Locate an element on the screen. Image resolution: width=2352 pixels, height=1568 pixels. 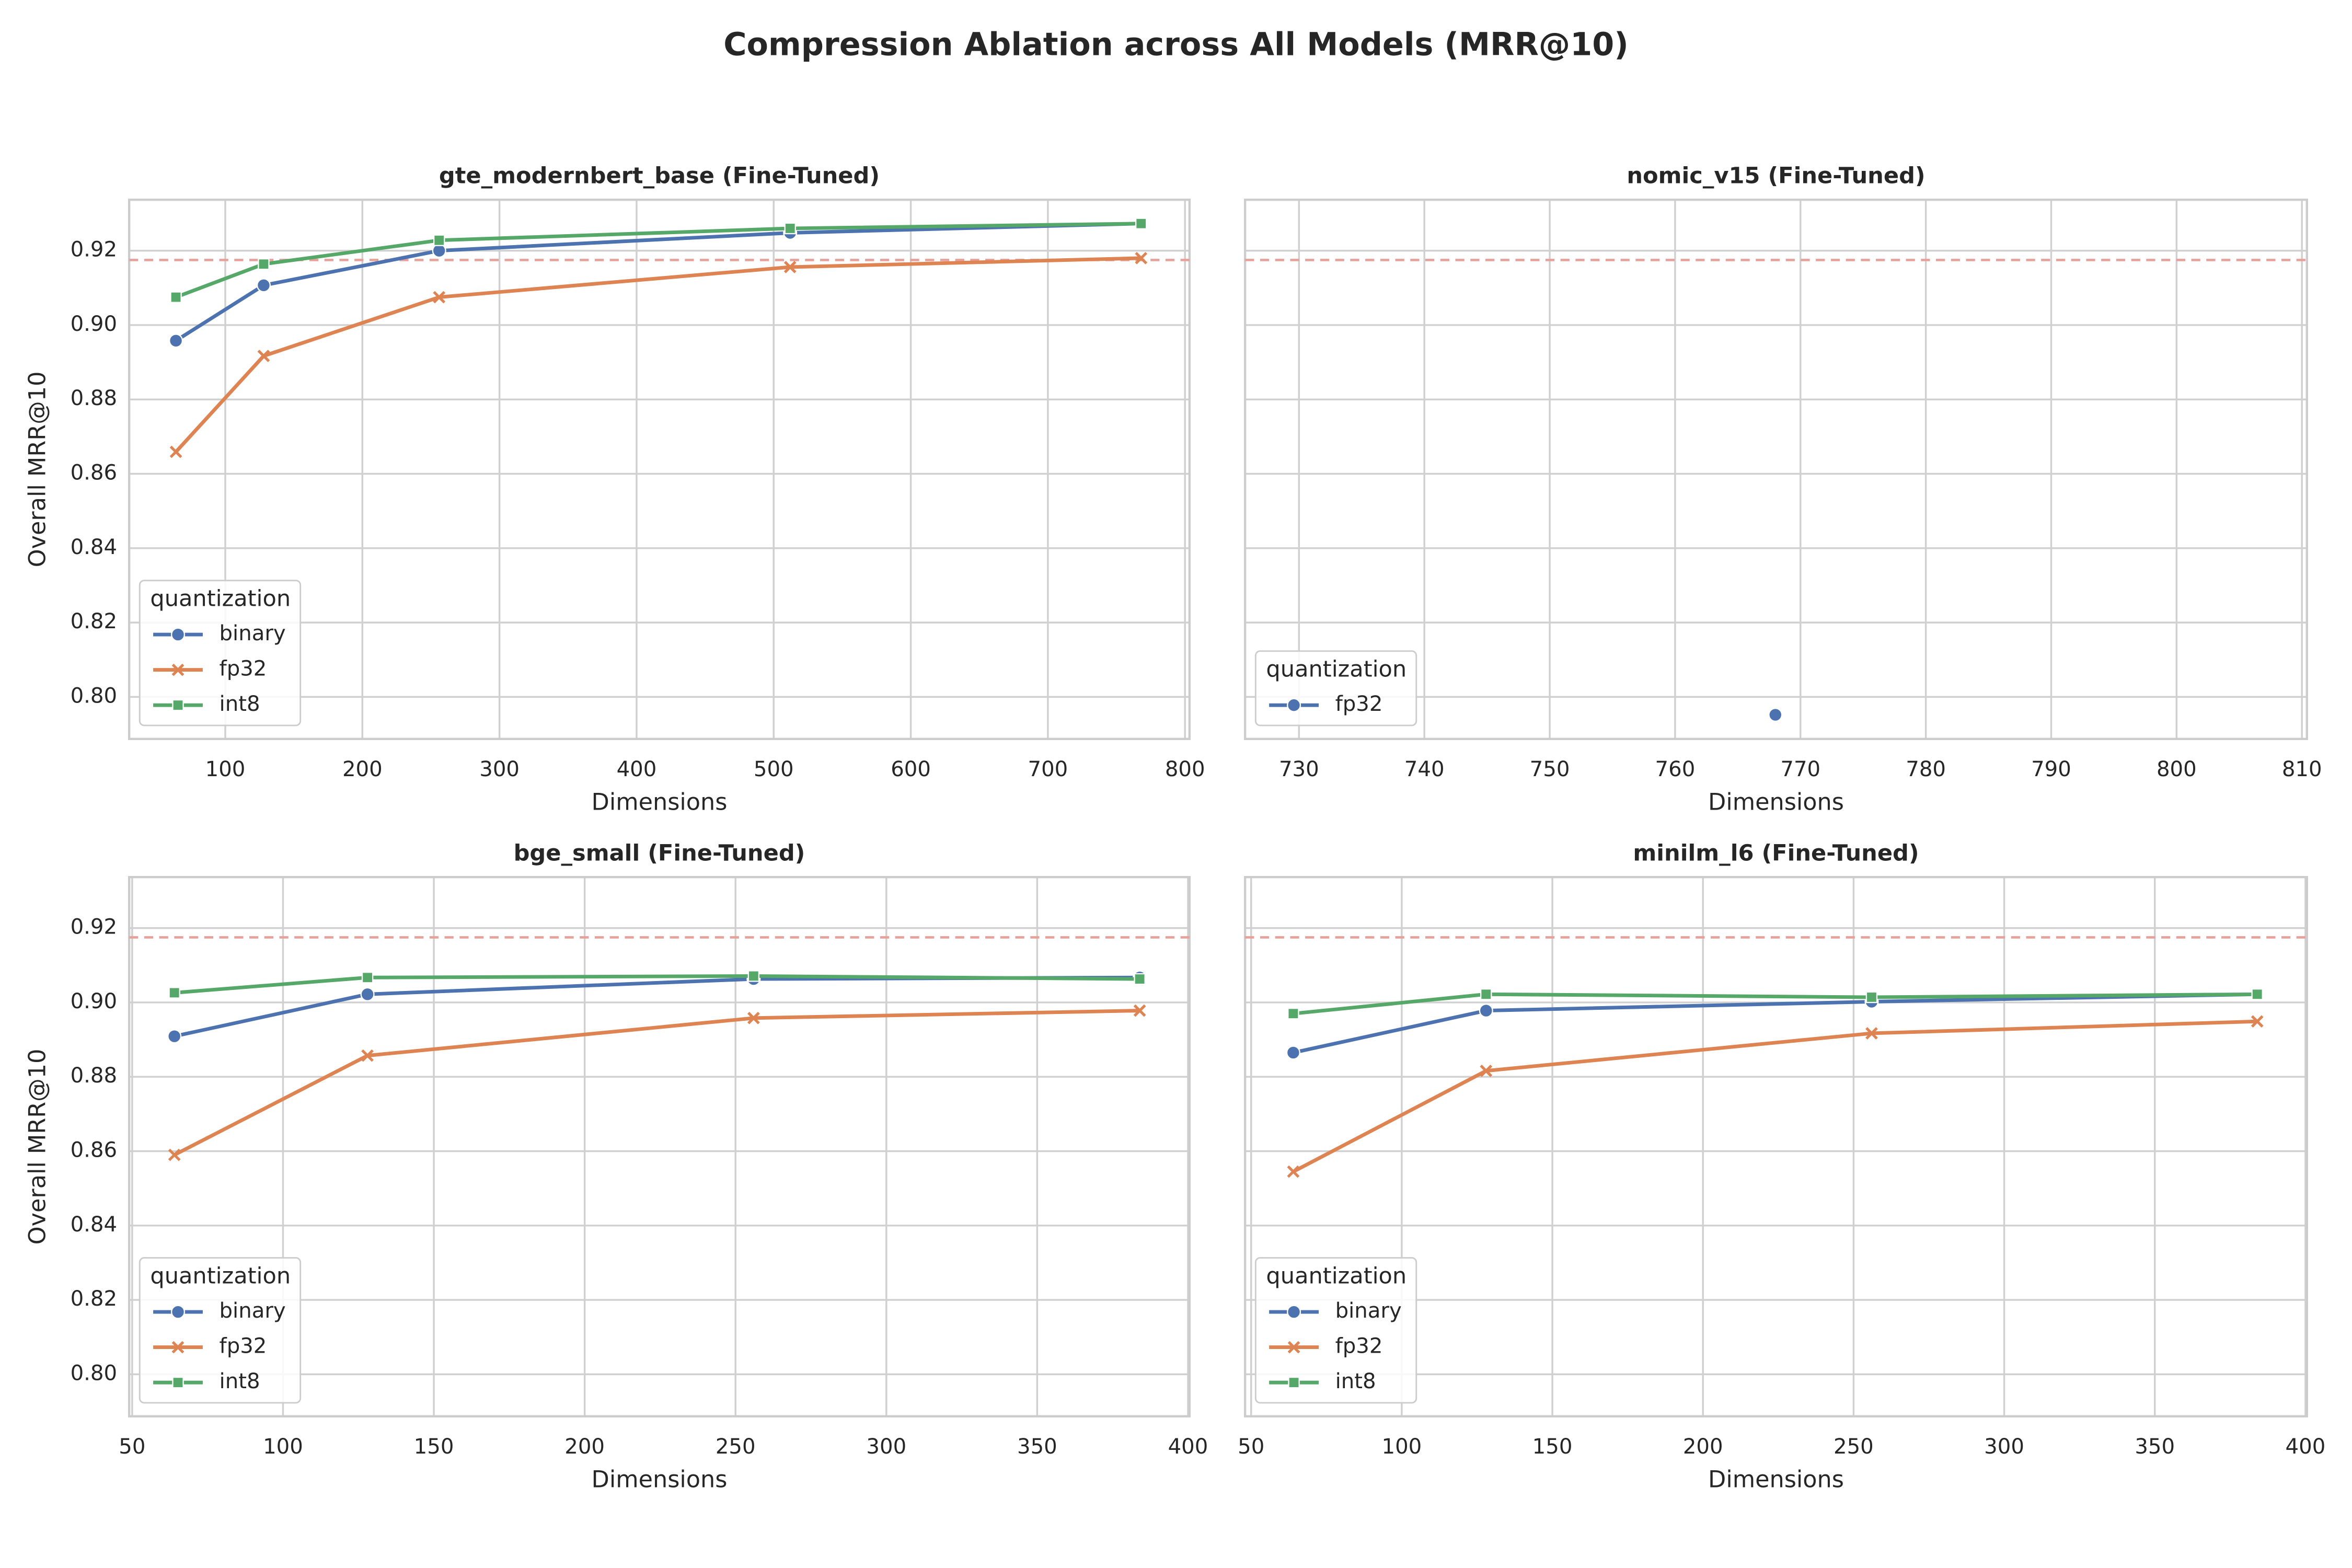
x-tick-label: 350 is located at coordinates (1037, 1447).